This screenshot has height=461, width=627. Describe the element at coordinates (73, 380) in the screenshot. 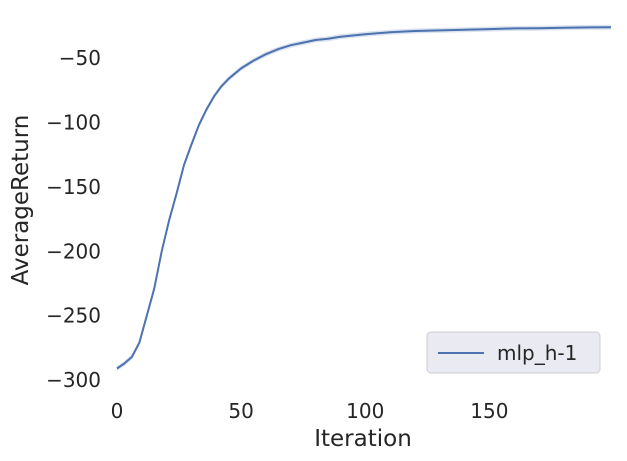

I see `y-tick-label: −300` at that location.